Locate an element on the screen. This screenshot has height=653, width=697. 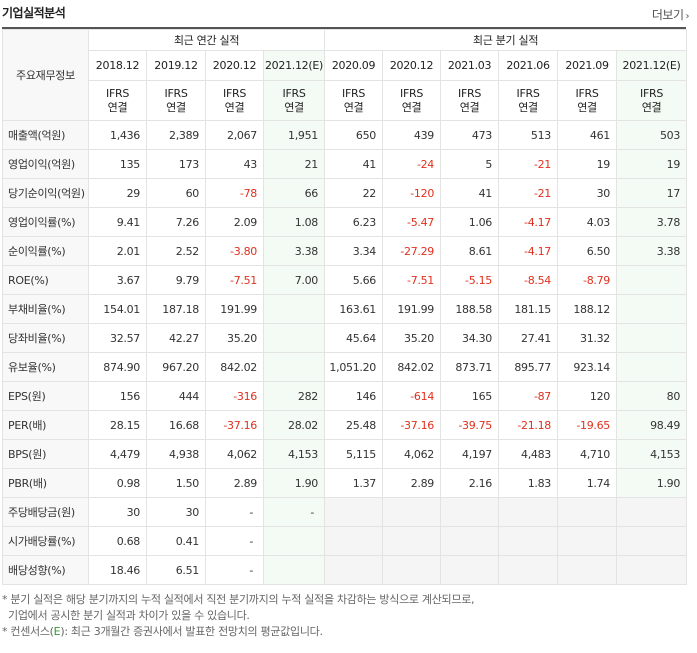
value-cell: 7.26 is located at coordinates (176, 222).